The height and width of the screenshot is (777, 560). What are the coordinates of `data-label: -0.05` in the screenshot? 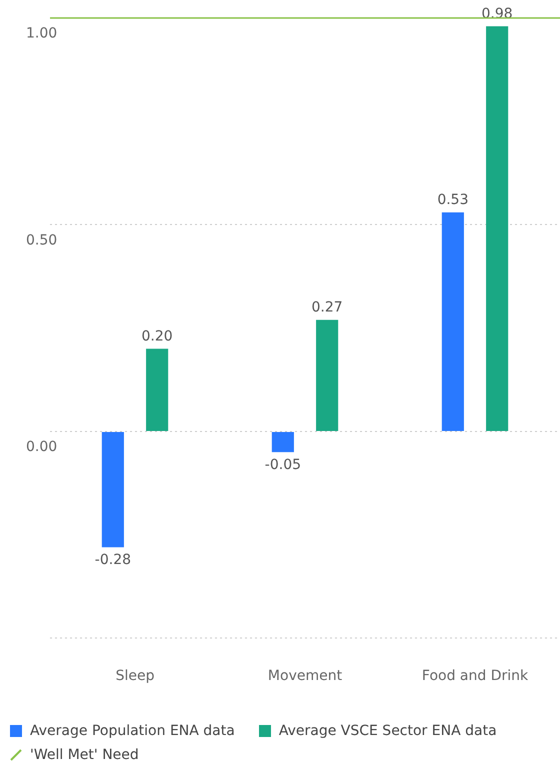 It's located at (283, 464).